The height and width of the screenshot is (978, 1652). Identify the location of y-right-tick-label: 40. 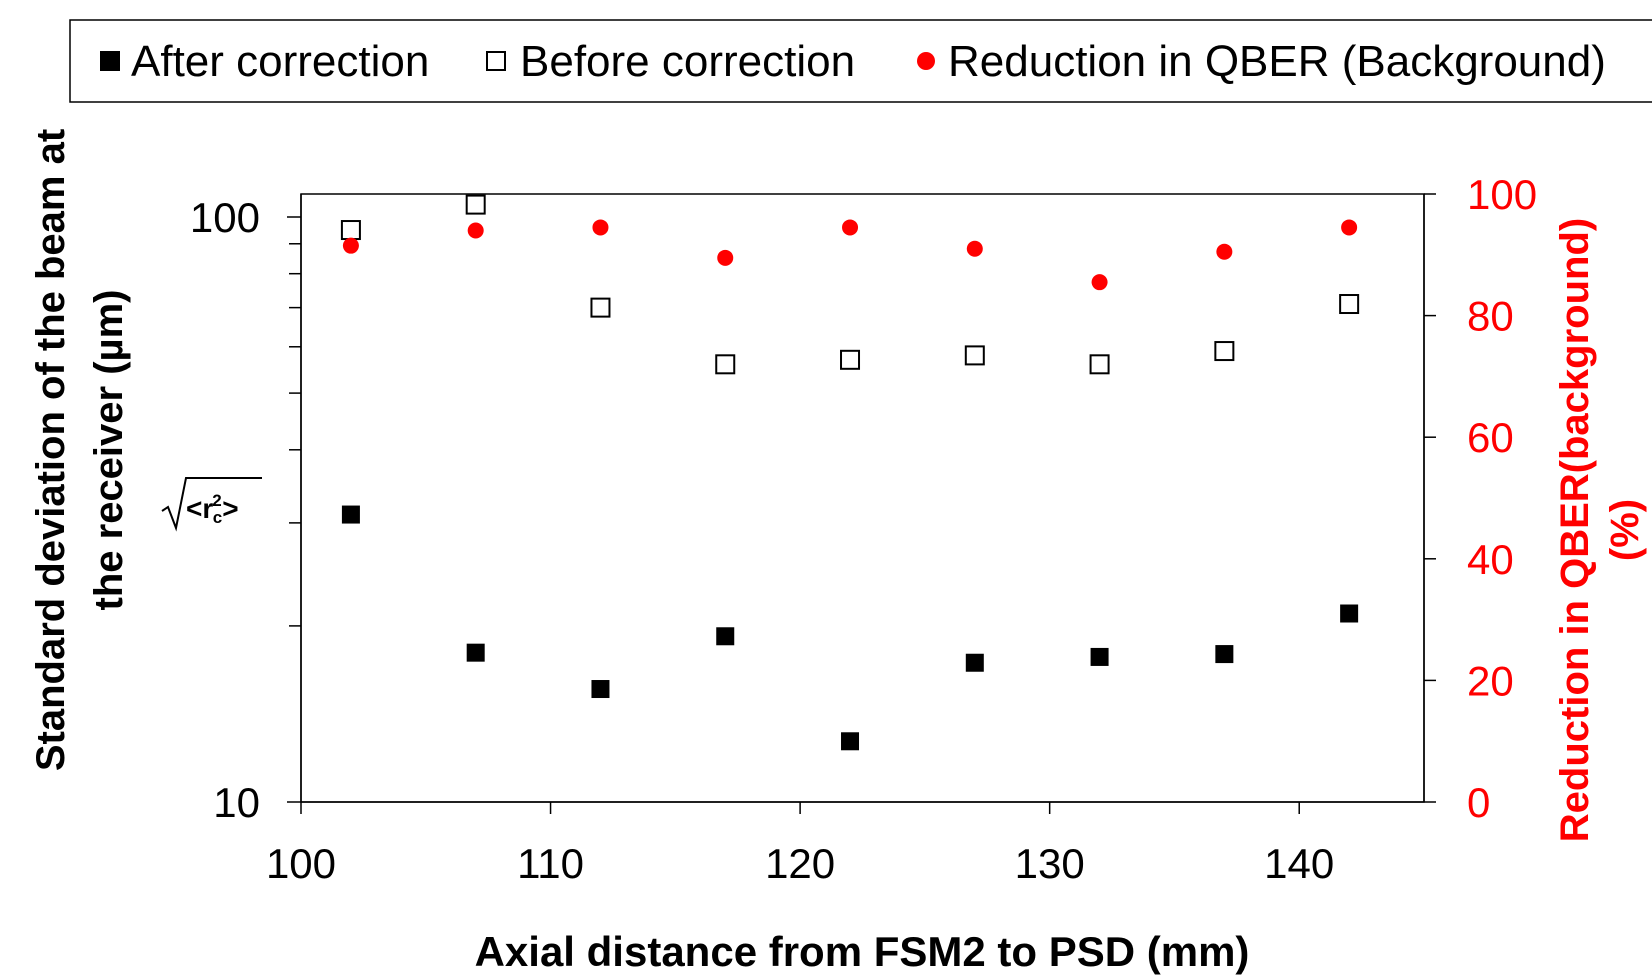
(1490, 559).